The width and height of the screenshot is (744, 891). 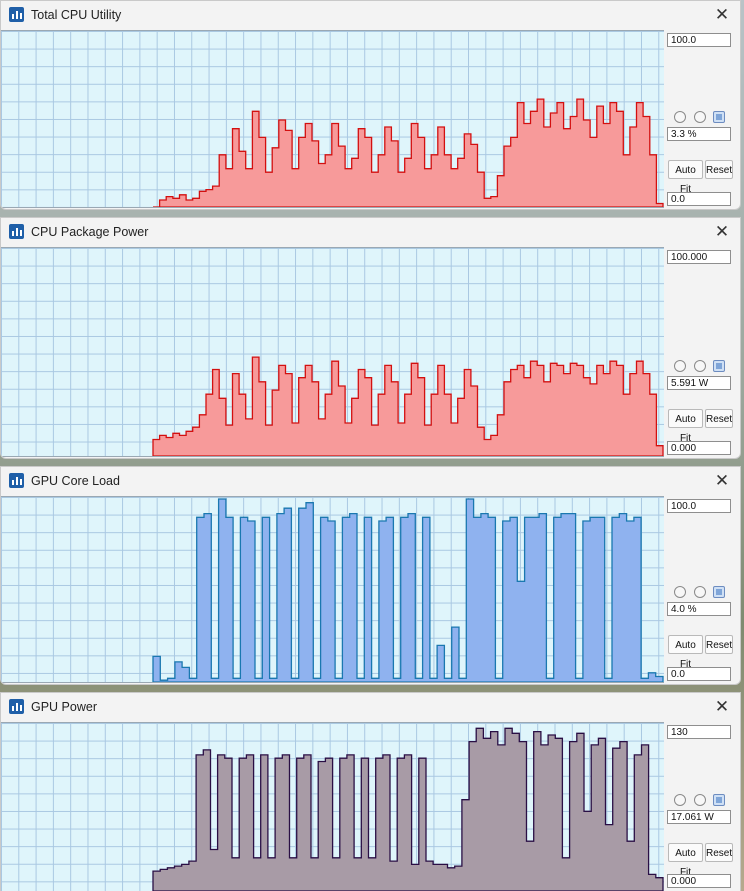 I want to click on title-bar: GPU Core Load ✕, so click(x=370, y=481).